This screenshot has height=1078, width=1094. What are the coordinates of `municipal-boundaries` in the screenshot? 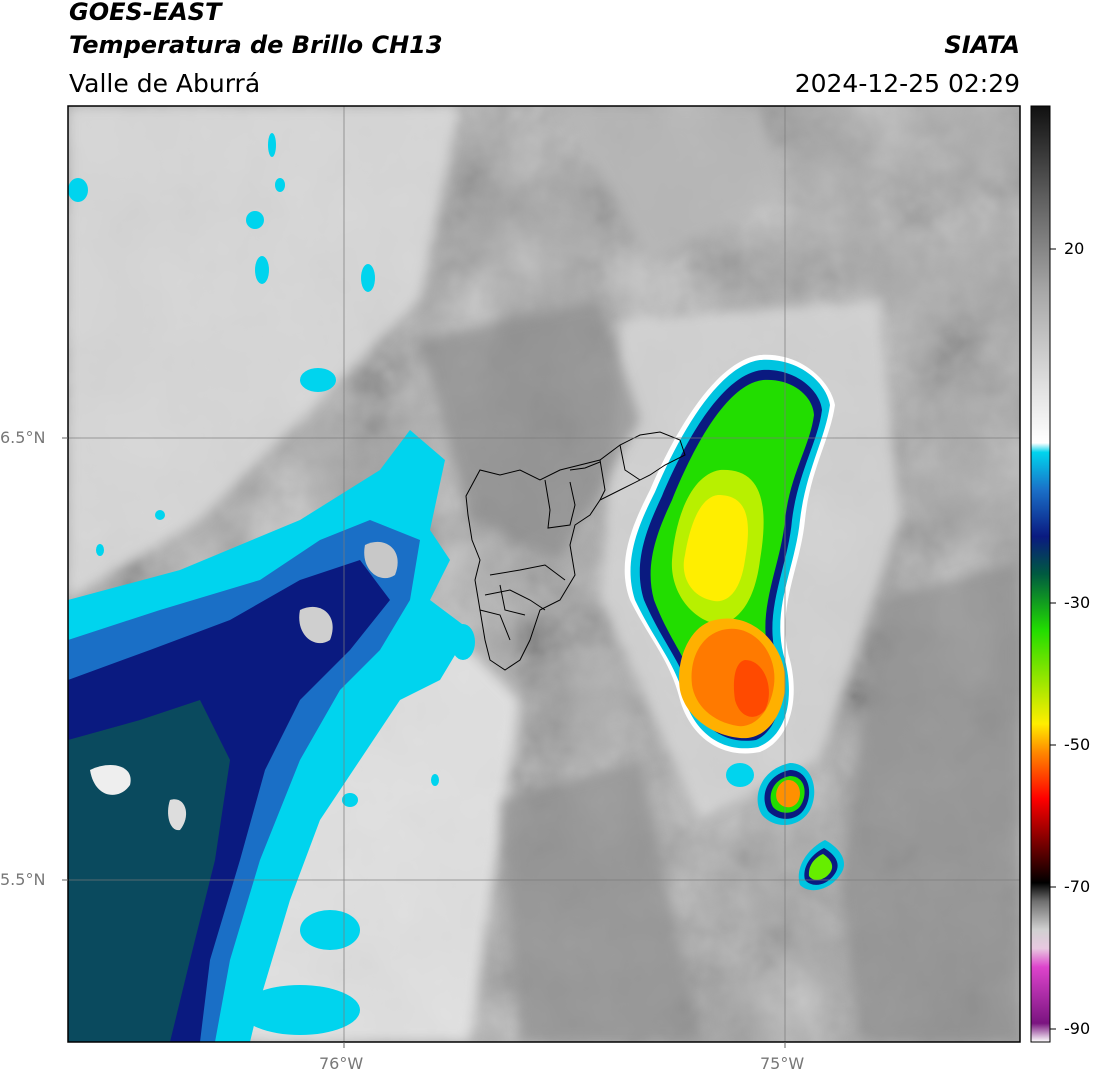 It's located at (575, 551).